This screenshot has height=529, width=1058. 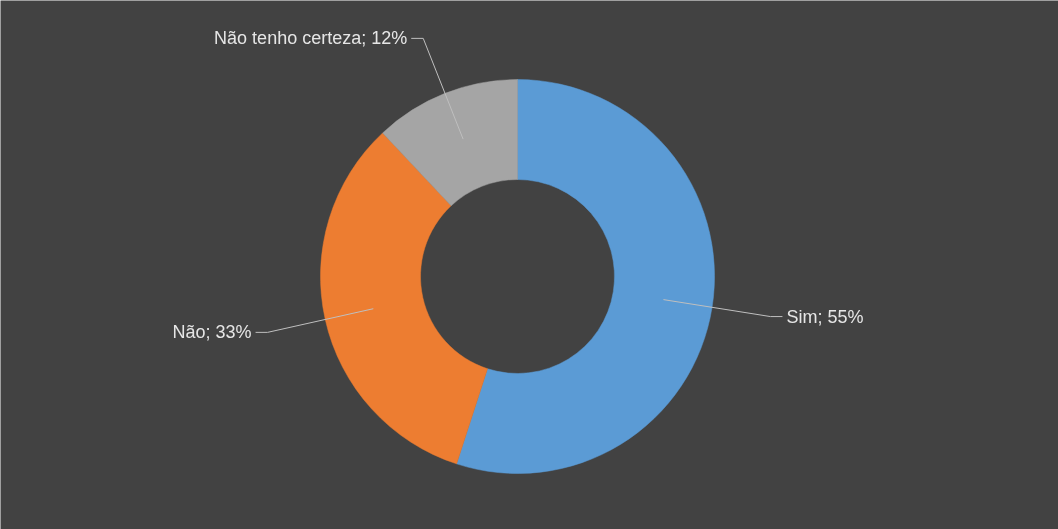 I want to click on slice-label: Não tenho certeza; 12%, so click(x=311, y=38).